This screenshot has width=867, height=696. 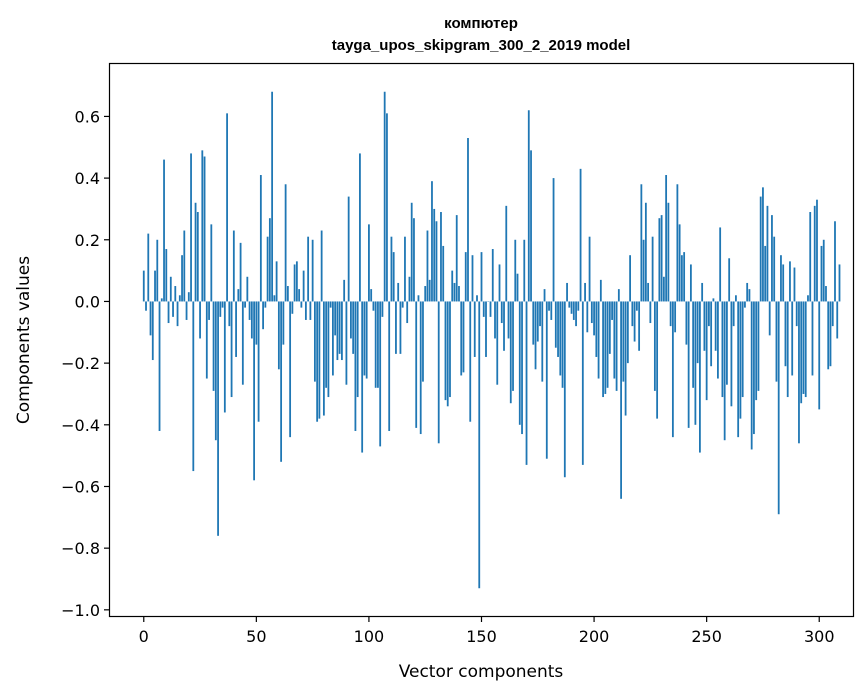 What do you see at coordinates (80, 425) in the screenshot?
I see `y-tick-label-3: −0.4` at bounding box center [80, 425].